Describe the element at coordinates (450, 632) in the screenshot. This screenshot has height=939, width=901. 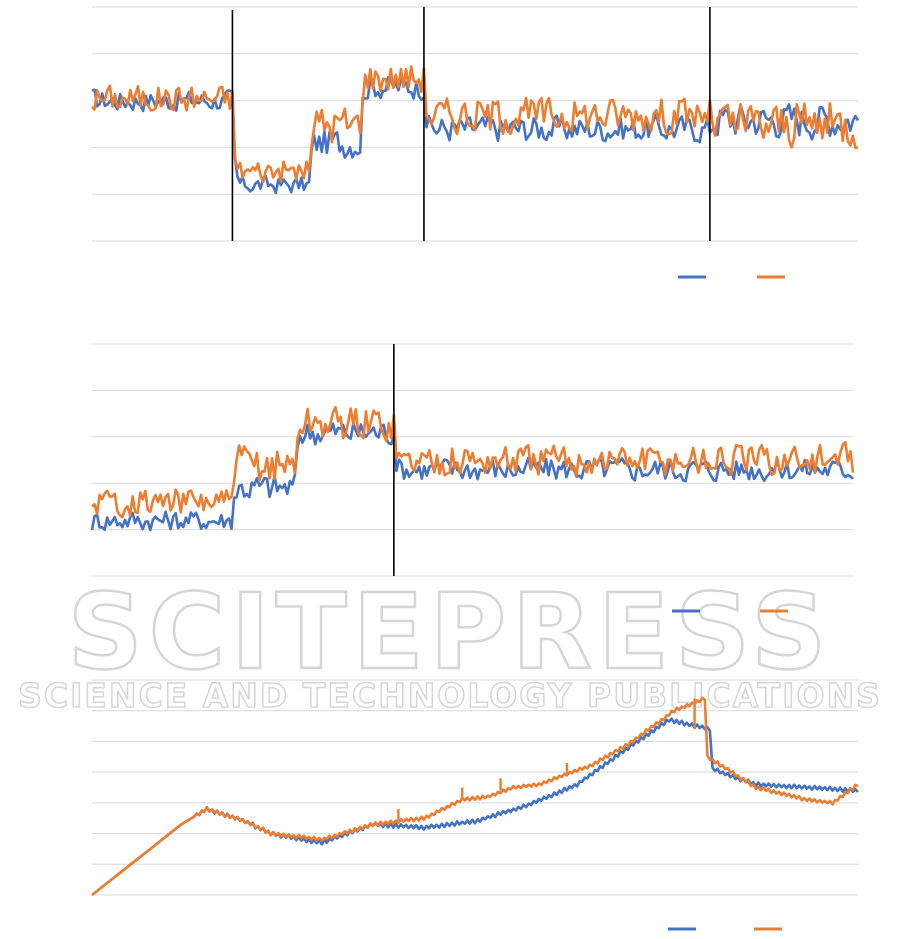
I see `watermark-title: SCITEPRESS` at that location.